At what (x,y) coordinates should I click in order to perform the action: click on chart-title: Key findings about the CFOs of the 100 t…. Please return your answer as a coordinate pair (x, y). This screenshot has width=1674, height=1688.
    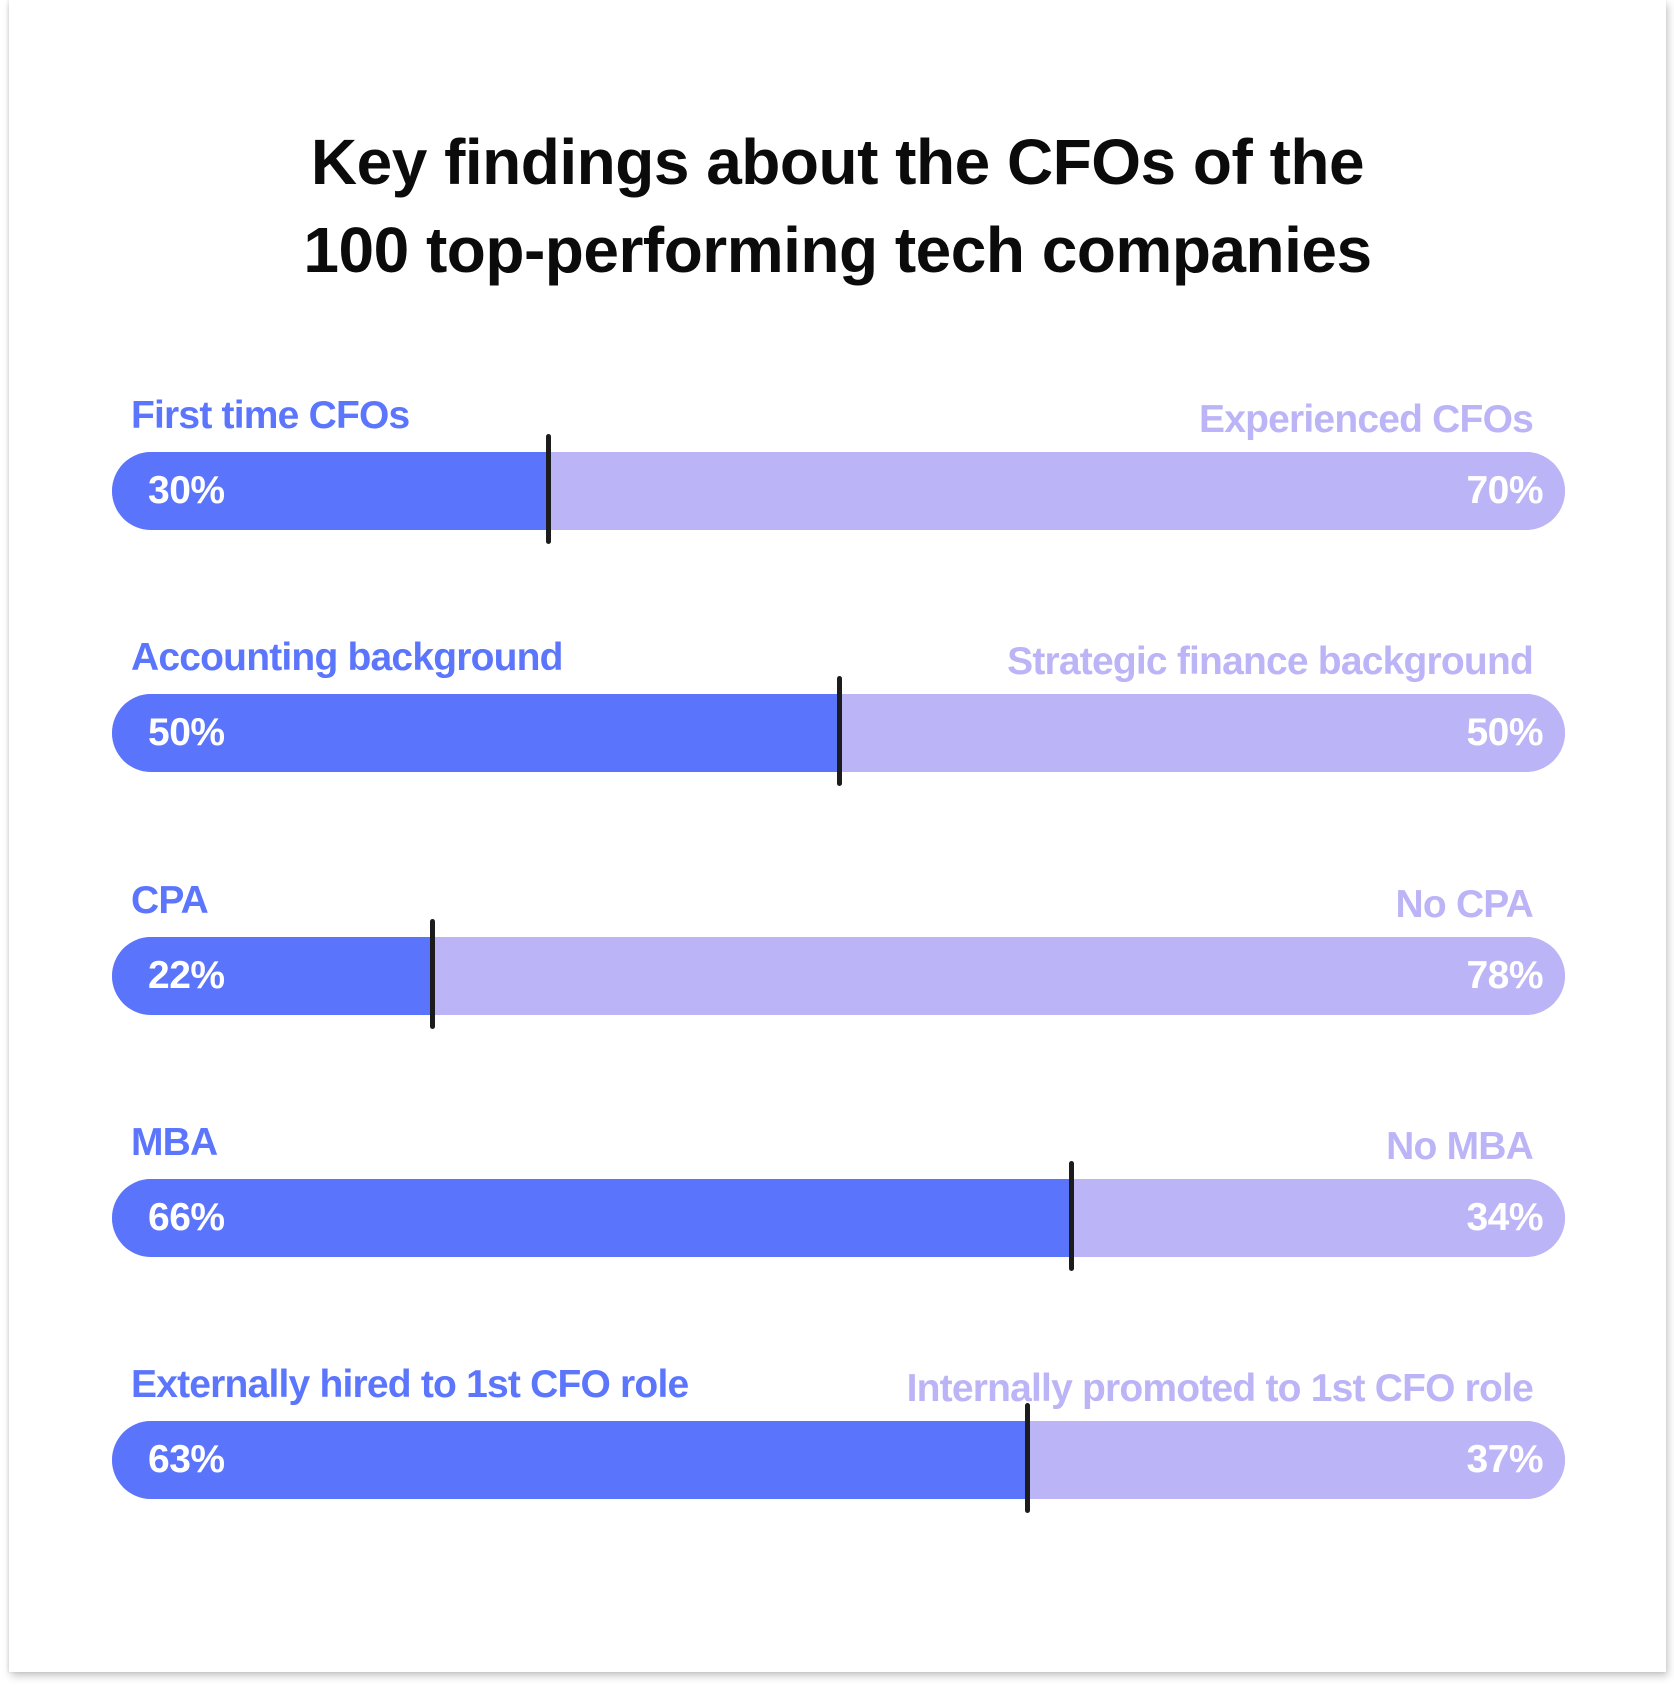
    Looking at the image, I should click on (837, 206).